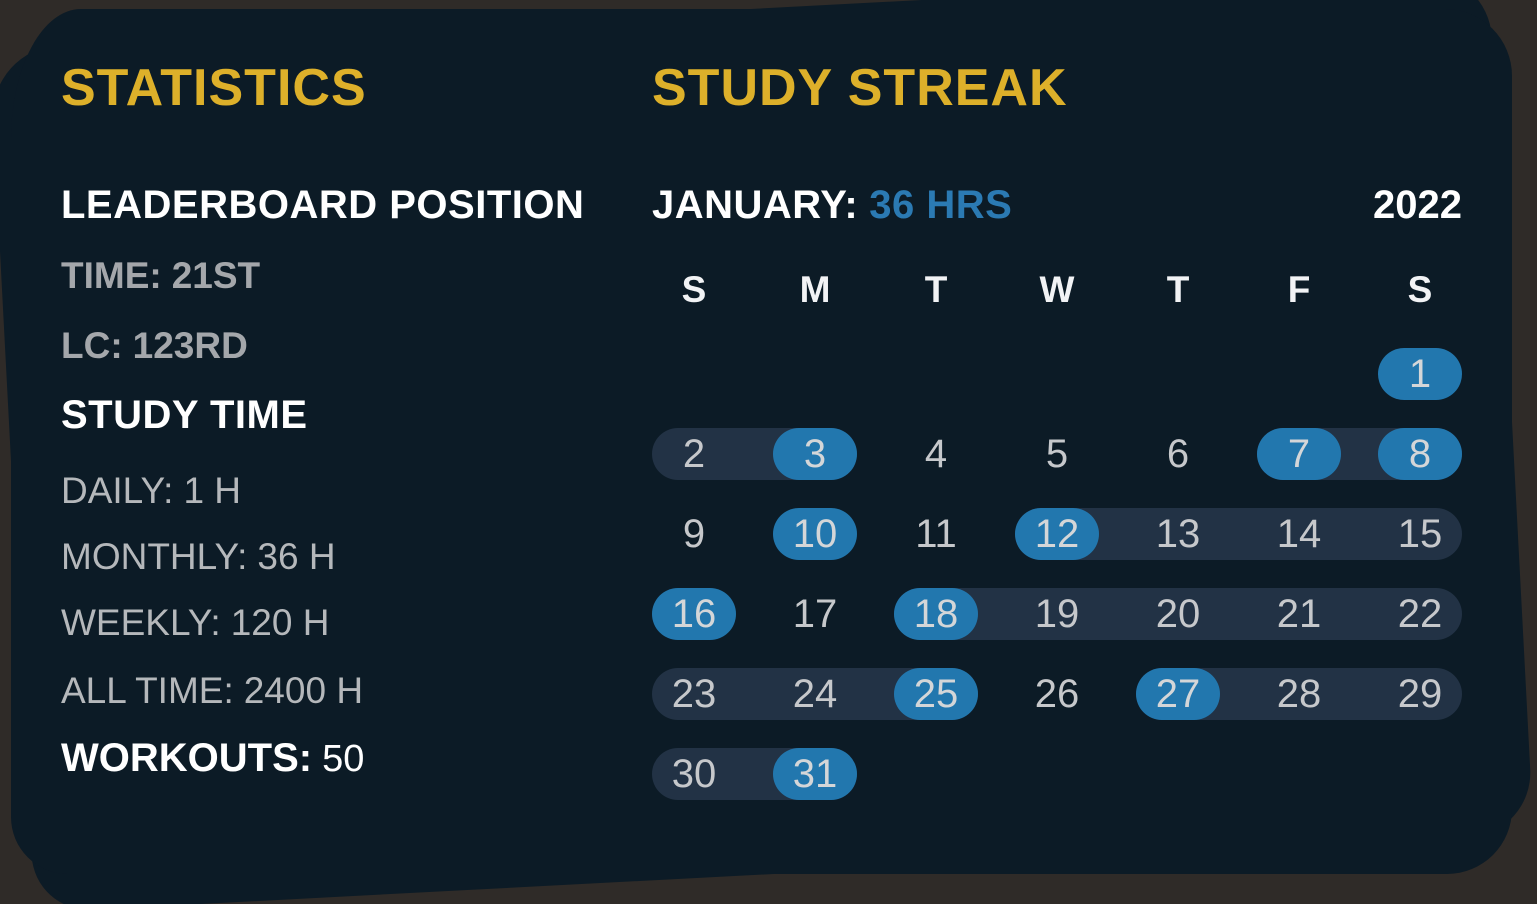 Image resolution: width=1537 pixels, height=904 pixels. Describe the element at coordinates (936, 614) in the screenshot. I see `calendar-day-active: 18` at that location.